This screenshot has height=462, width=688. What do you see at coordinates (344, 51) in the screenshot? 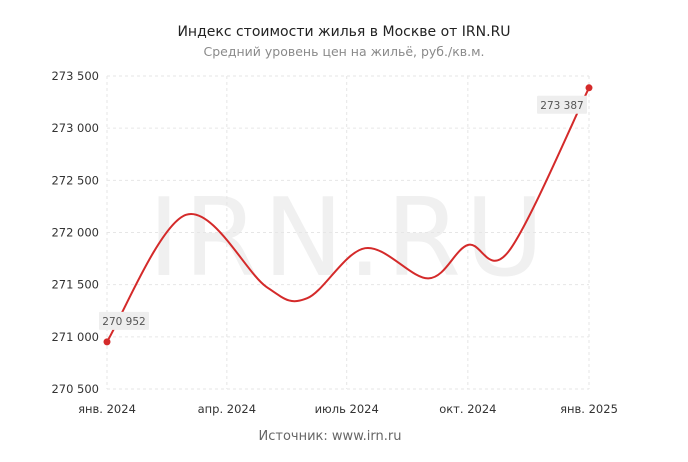
I see `chart-subtitle: Средний уровень цен на жильё, руб./кв.м.` at bounding box center [344, 51].